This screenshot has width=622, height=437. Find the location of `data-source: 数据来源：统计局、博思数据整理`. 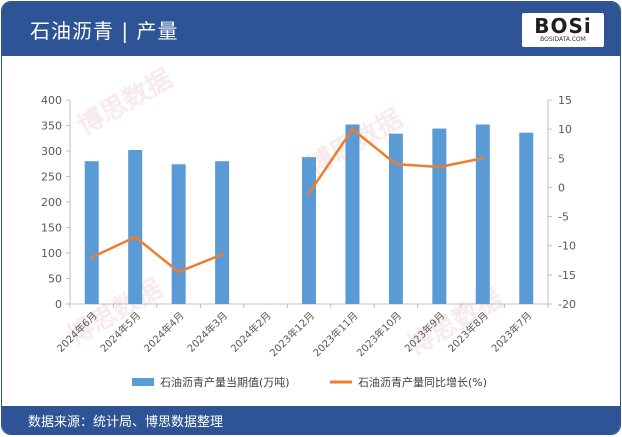

data-source: 数据来源：统计局、博思数据整理 is located at coordinates (126, 422).